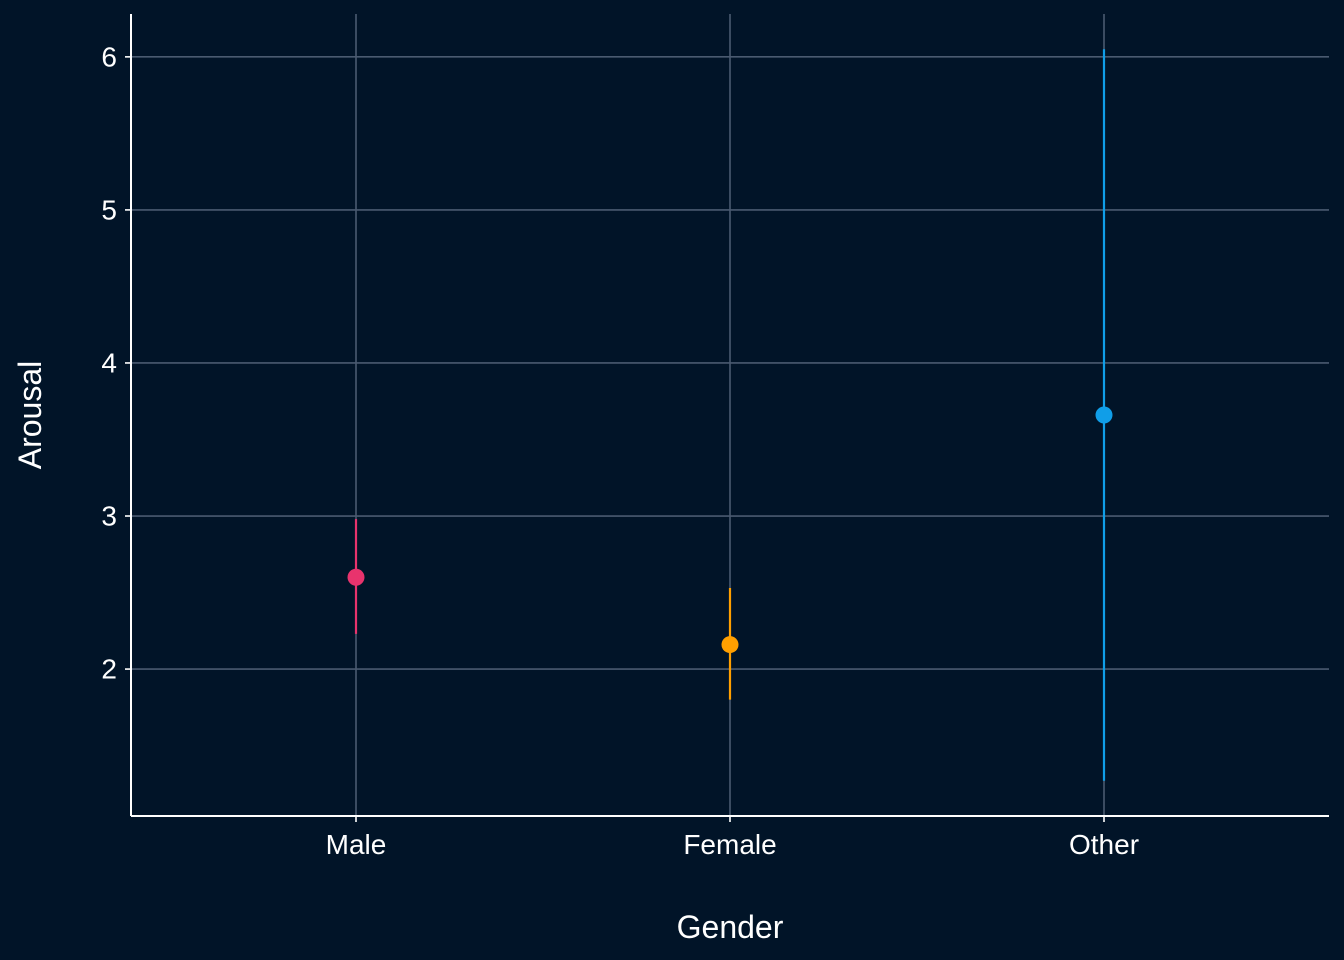  I want to click on y-tick-label: 4, so click(109, 362).